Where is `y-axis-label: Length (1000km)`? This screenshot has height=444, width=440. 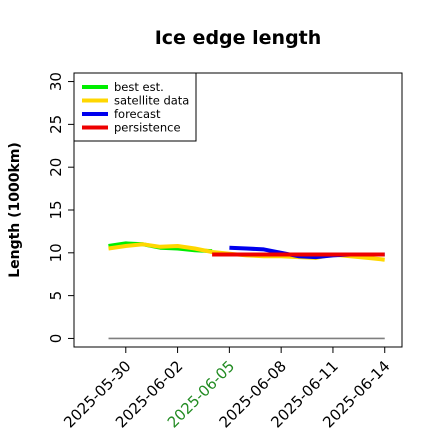
y-axis-label: Length (1000km) is located at coordinates (15, 210).